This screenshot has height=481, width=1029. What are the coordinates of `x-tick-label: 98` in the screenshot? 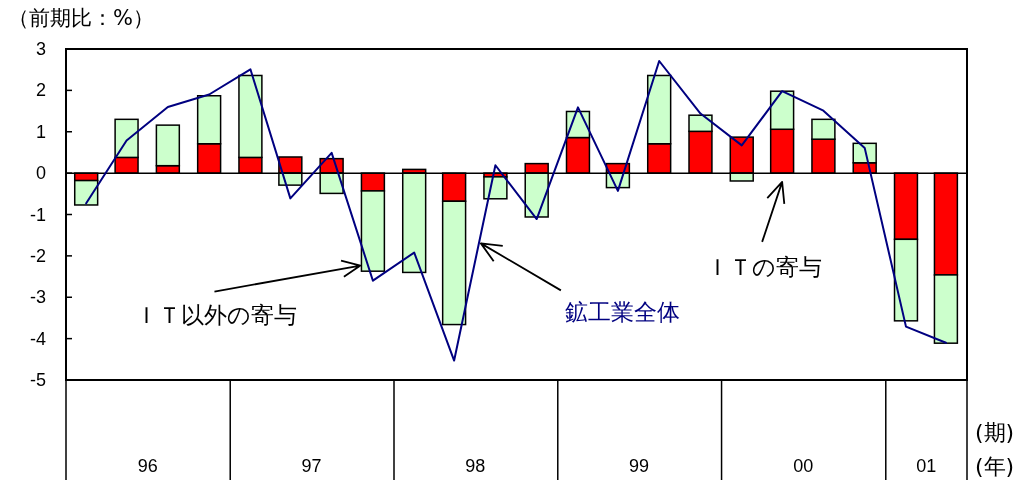 It's located at (475, 466).